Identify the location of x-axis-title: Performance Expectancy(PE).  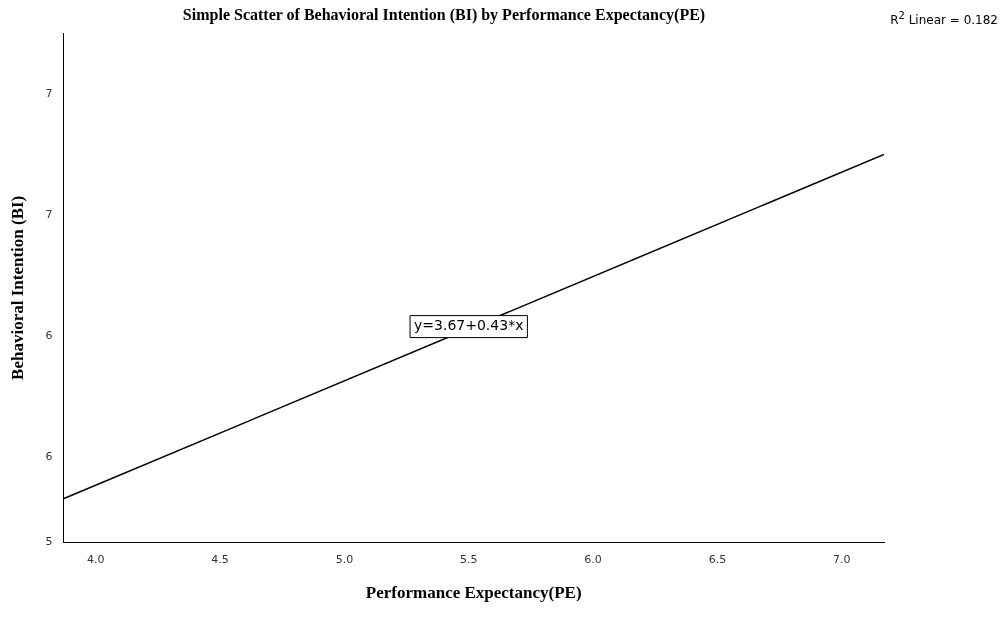
(473, 593).